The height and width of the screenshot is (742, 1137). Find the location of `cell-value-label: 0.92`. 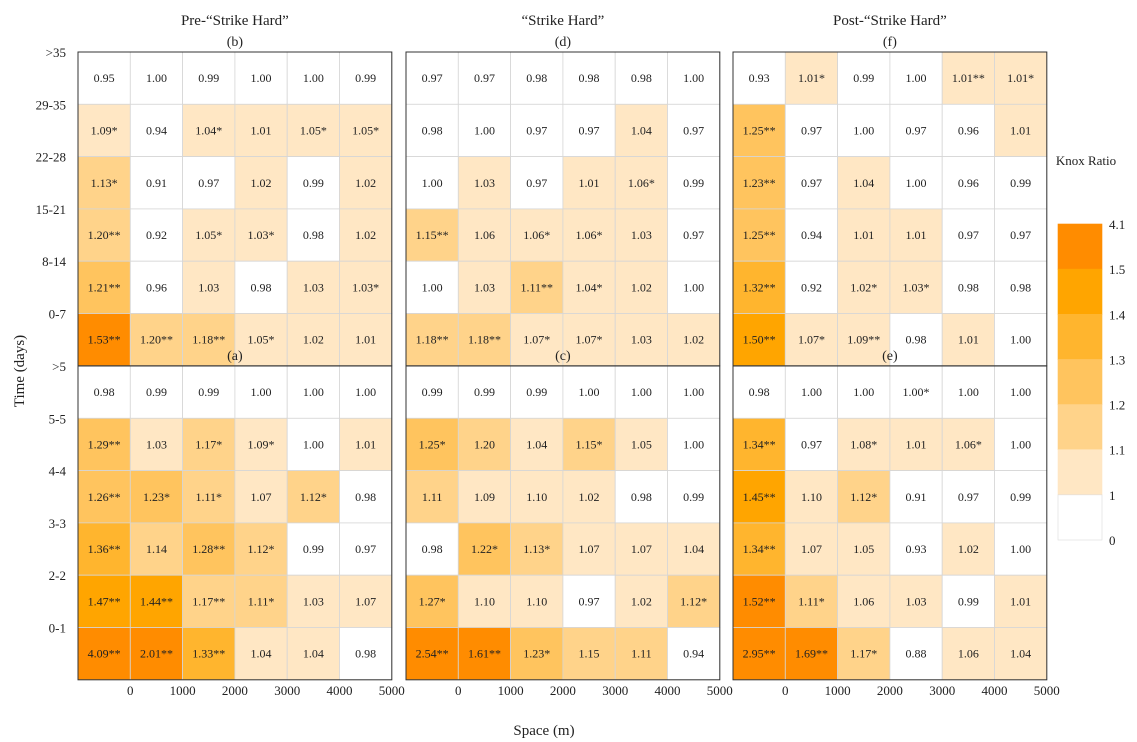

cell-value-label: 0.92 is located at coordinates (811, 287).